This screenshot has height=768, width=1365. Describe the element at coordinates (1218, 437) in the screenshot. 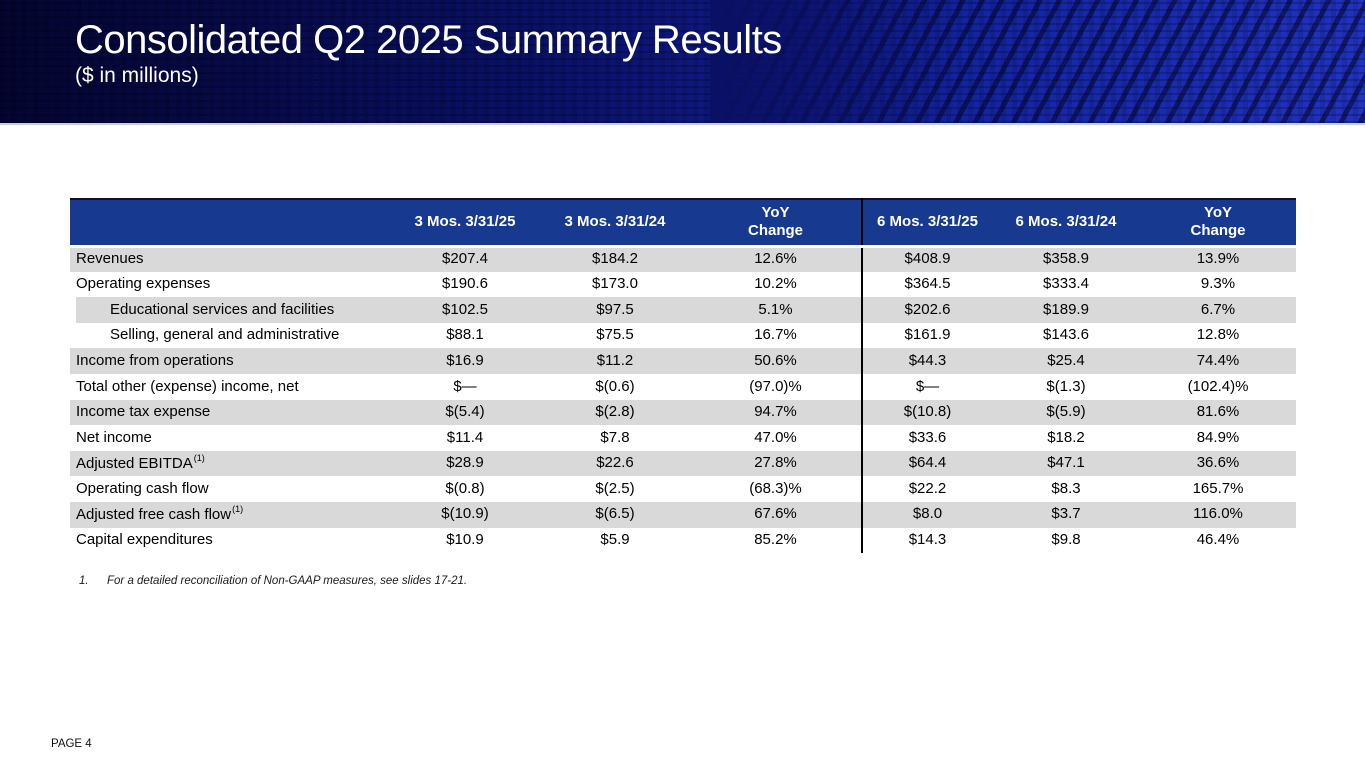

I see `cell-value: 84.9%` at that location.